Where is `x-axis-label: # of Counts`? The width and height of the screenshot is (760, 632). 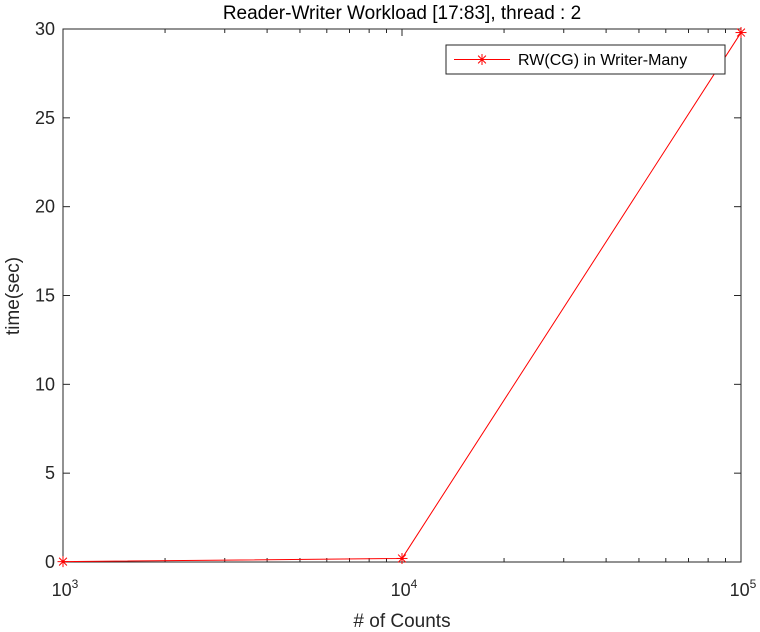
x-axis-label: # of Counts is located at coordinates (401, 621).